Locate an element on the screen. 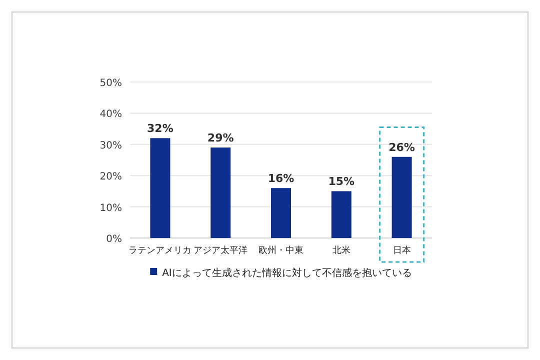 The height and width of the screenshot is (360, 540). data-label: 29% is located at coordinates (220, 138).